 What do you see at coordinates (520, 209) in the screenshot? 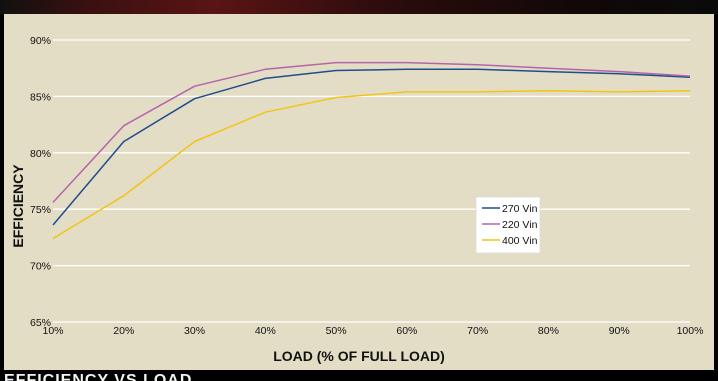
I see `legend-label: 270 Vin` at bounding box center [520, 209].